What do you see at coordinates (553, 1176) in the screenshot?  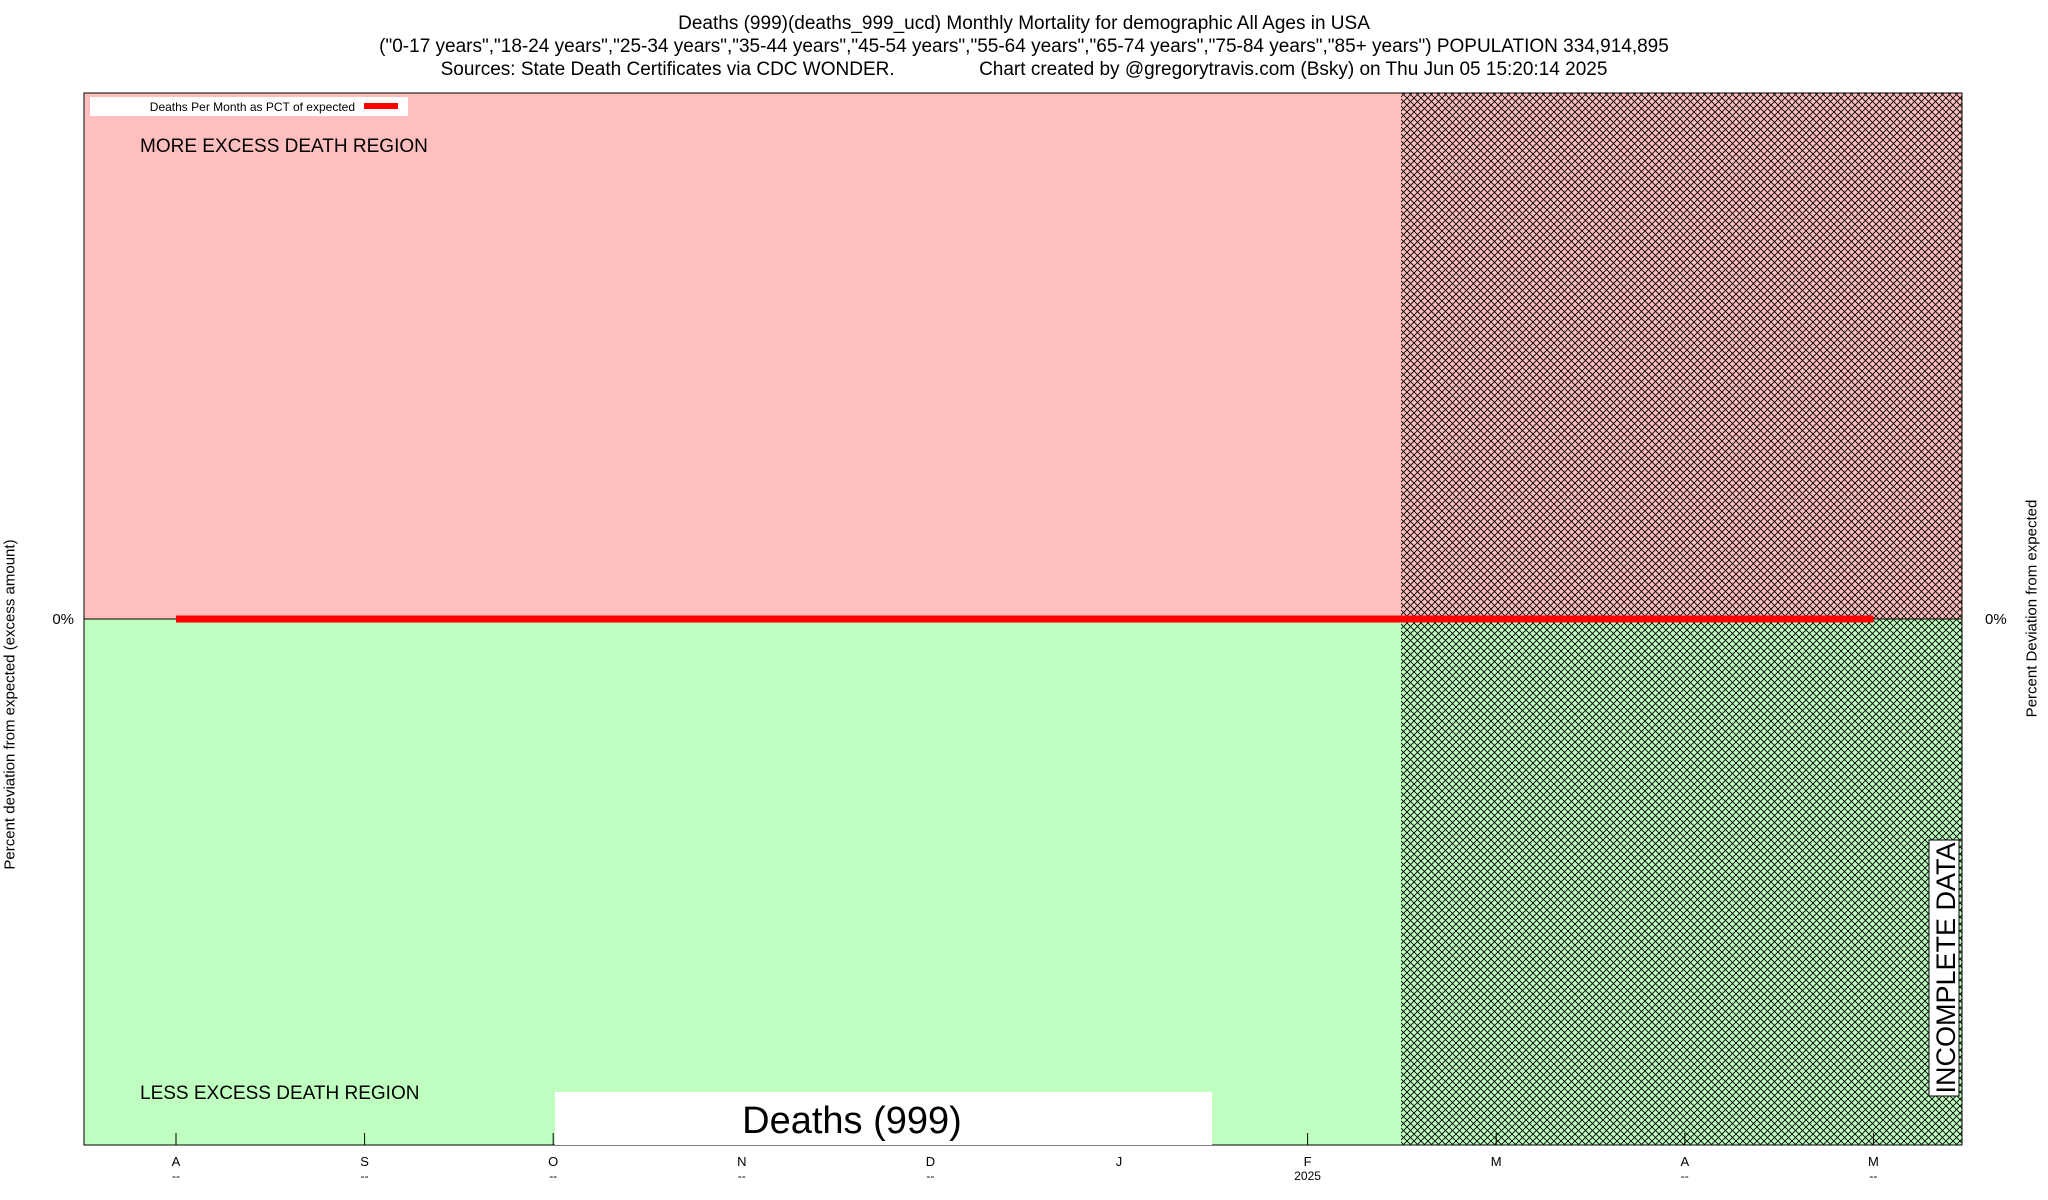 I see `x-tick-sublabel-2: --` at bounding box center [553, 1176].